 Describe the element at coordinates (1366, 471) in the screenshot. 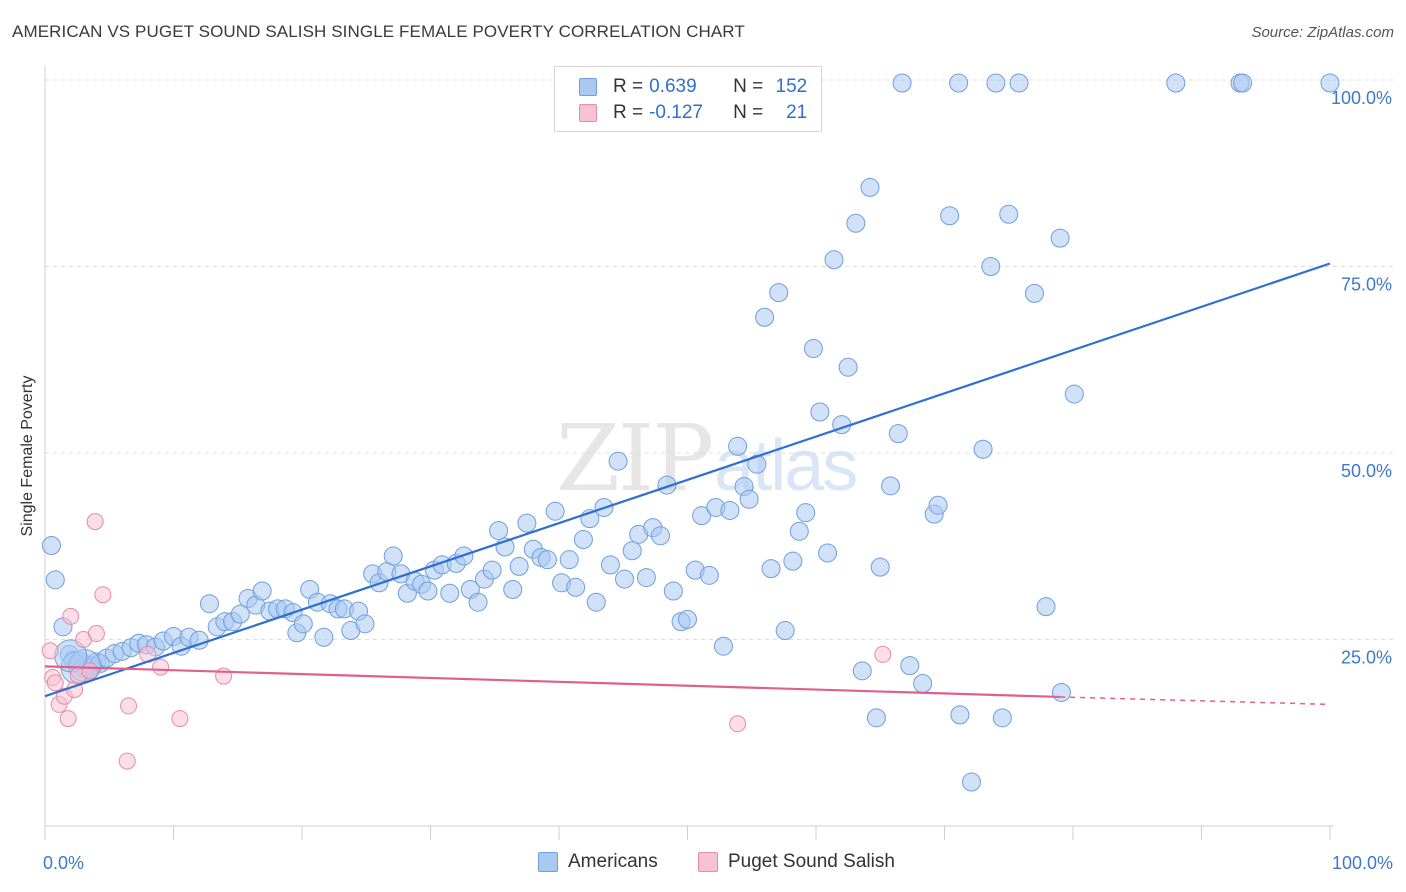

I see `y-tick-label: 50.0%` at that location.